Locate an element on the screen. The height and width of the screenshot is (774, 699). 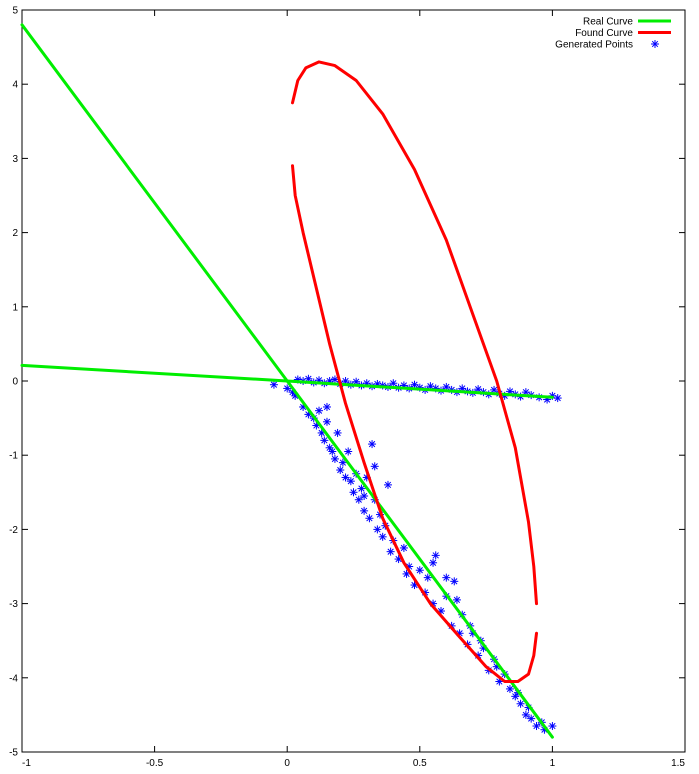
x-tick-label: 0 is located at coordinates (287, 763).